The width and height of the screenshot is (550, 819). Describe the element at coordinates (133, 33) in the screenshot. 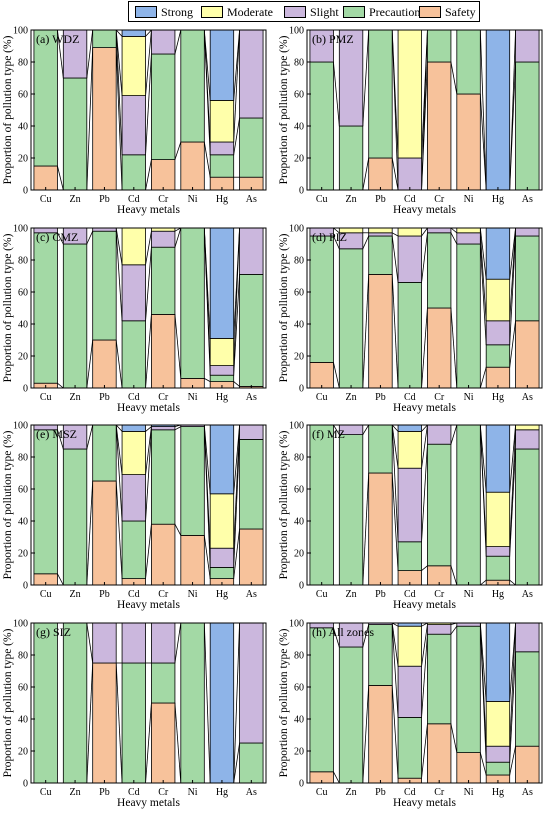

I see `panel-a-wdz-bar-cd-strong` at that location.